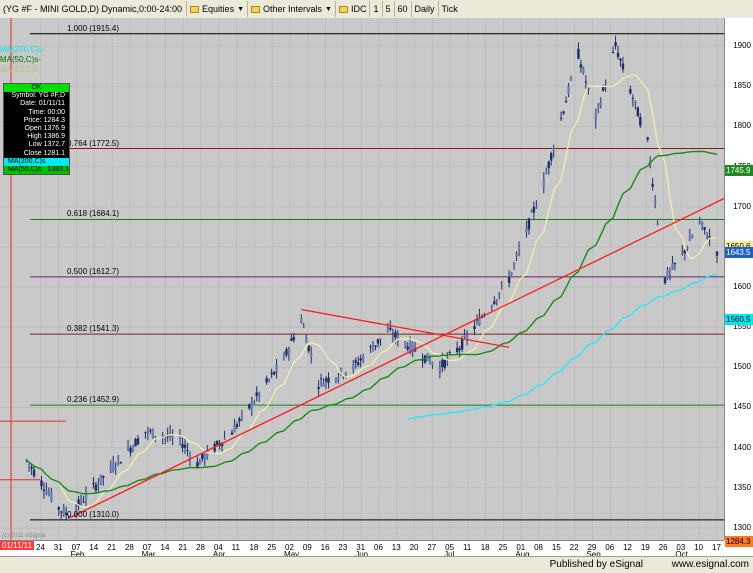  Describe the element at coordinates (522, 554) in the screenshot. I see `month-label: Aug` at that location.